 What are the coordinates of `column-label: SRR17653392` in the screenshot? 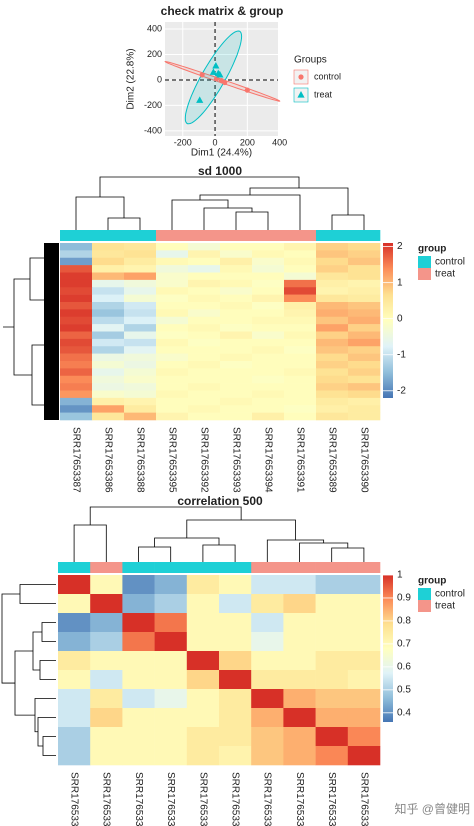 It's located at (203, 460).